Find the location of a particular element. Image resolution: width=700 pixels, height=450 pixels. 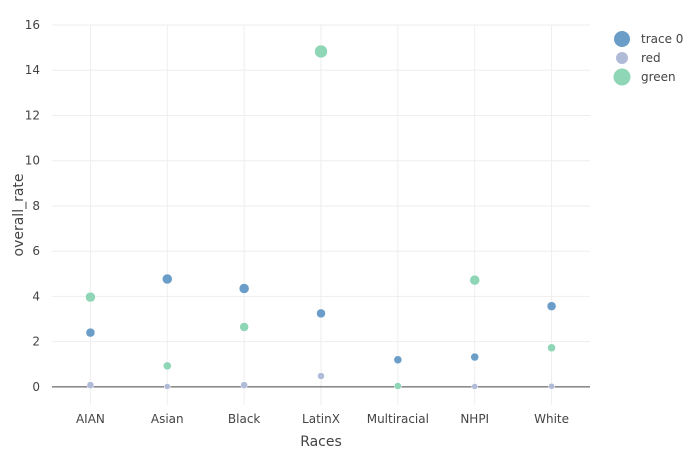

point-trace-0-Multiracial is located at coordinates (398, 360).